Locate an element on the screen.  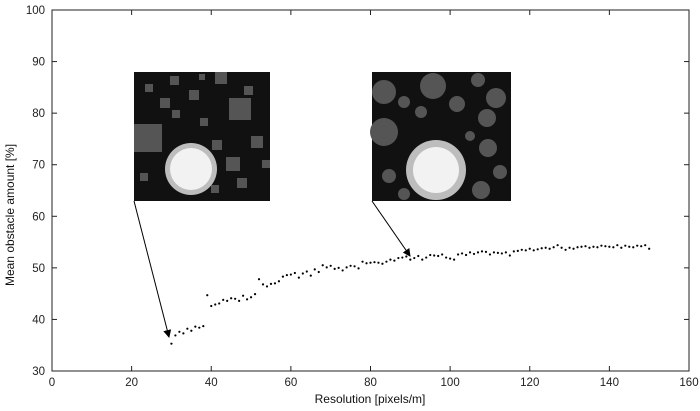
y-tick-label: 80 is located at coordinates (38, 114).